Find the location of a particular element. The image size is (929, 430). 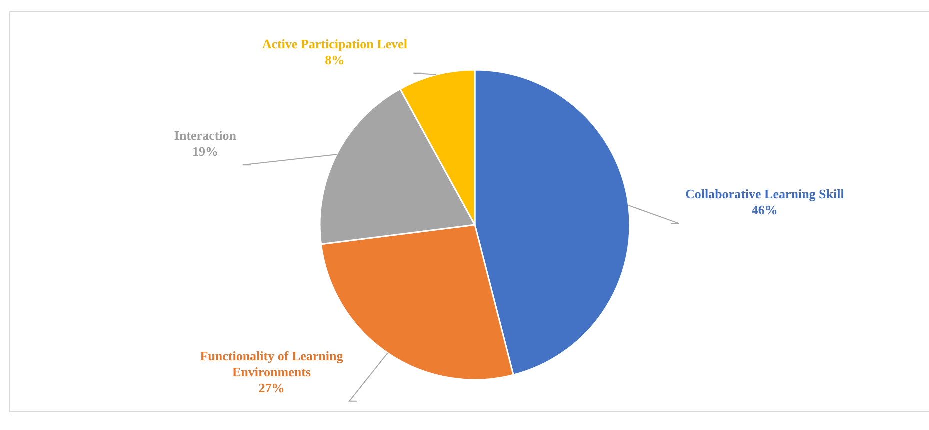

slice-label: Functionality of Learning Environments is located at coordinates (272, 364).